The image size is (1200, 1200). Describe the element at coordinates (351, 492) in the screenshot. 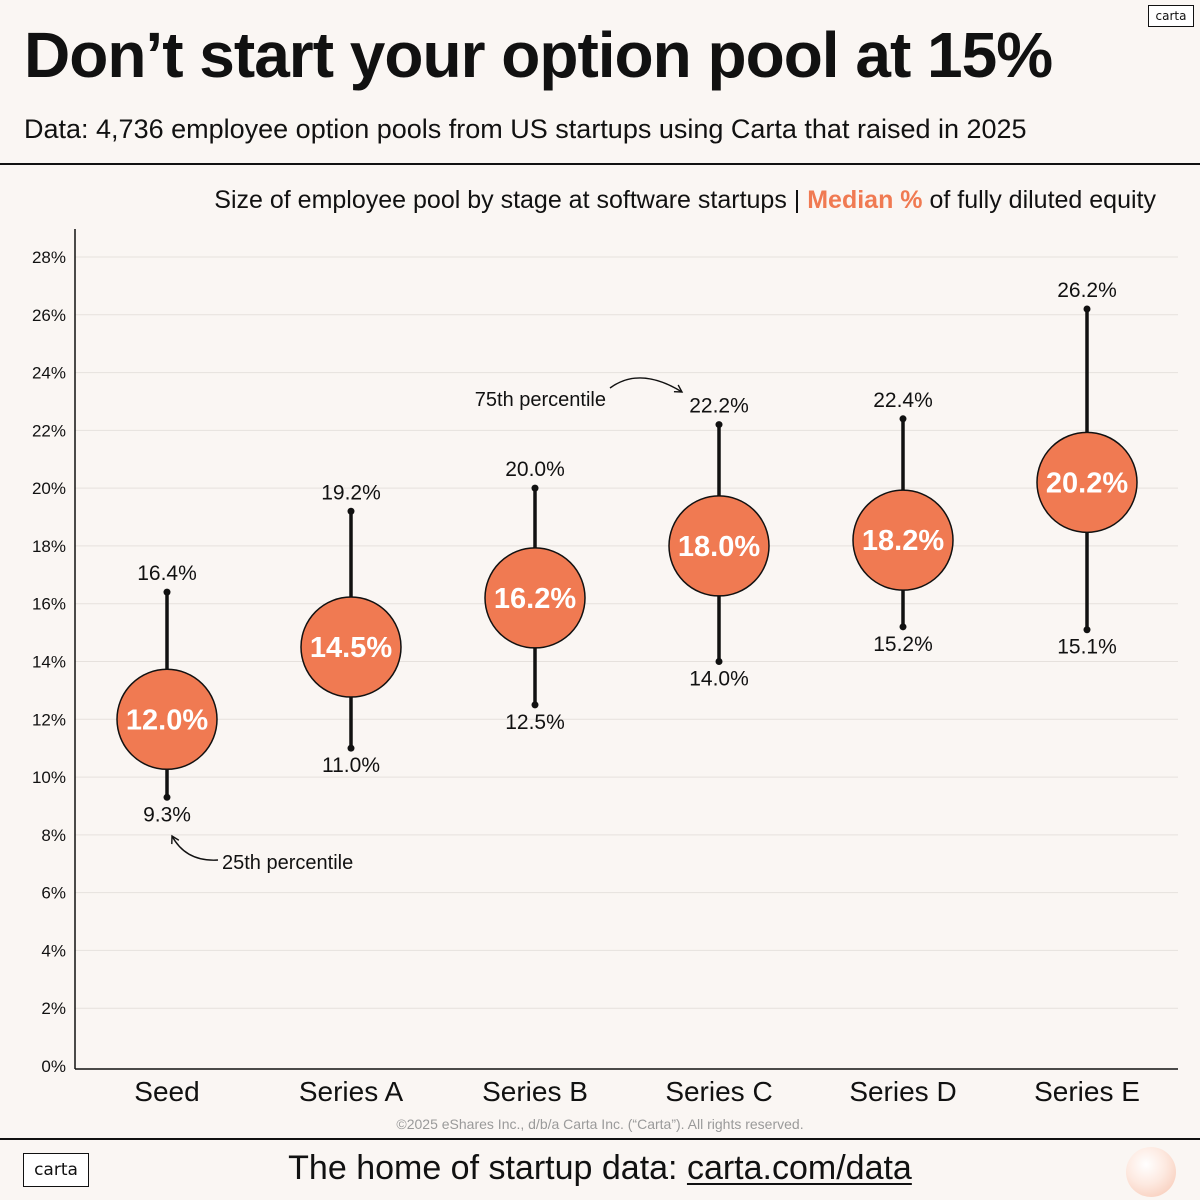

I see `p75-label: 19.2%` at that location.